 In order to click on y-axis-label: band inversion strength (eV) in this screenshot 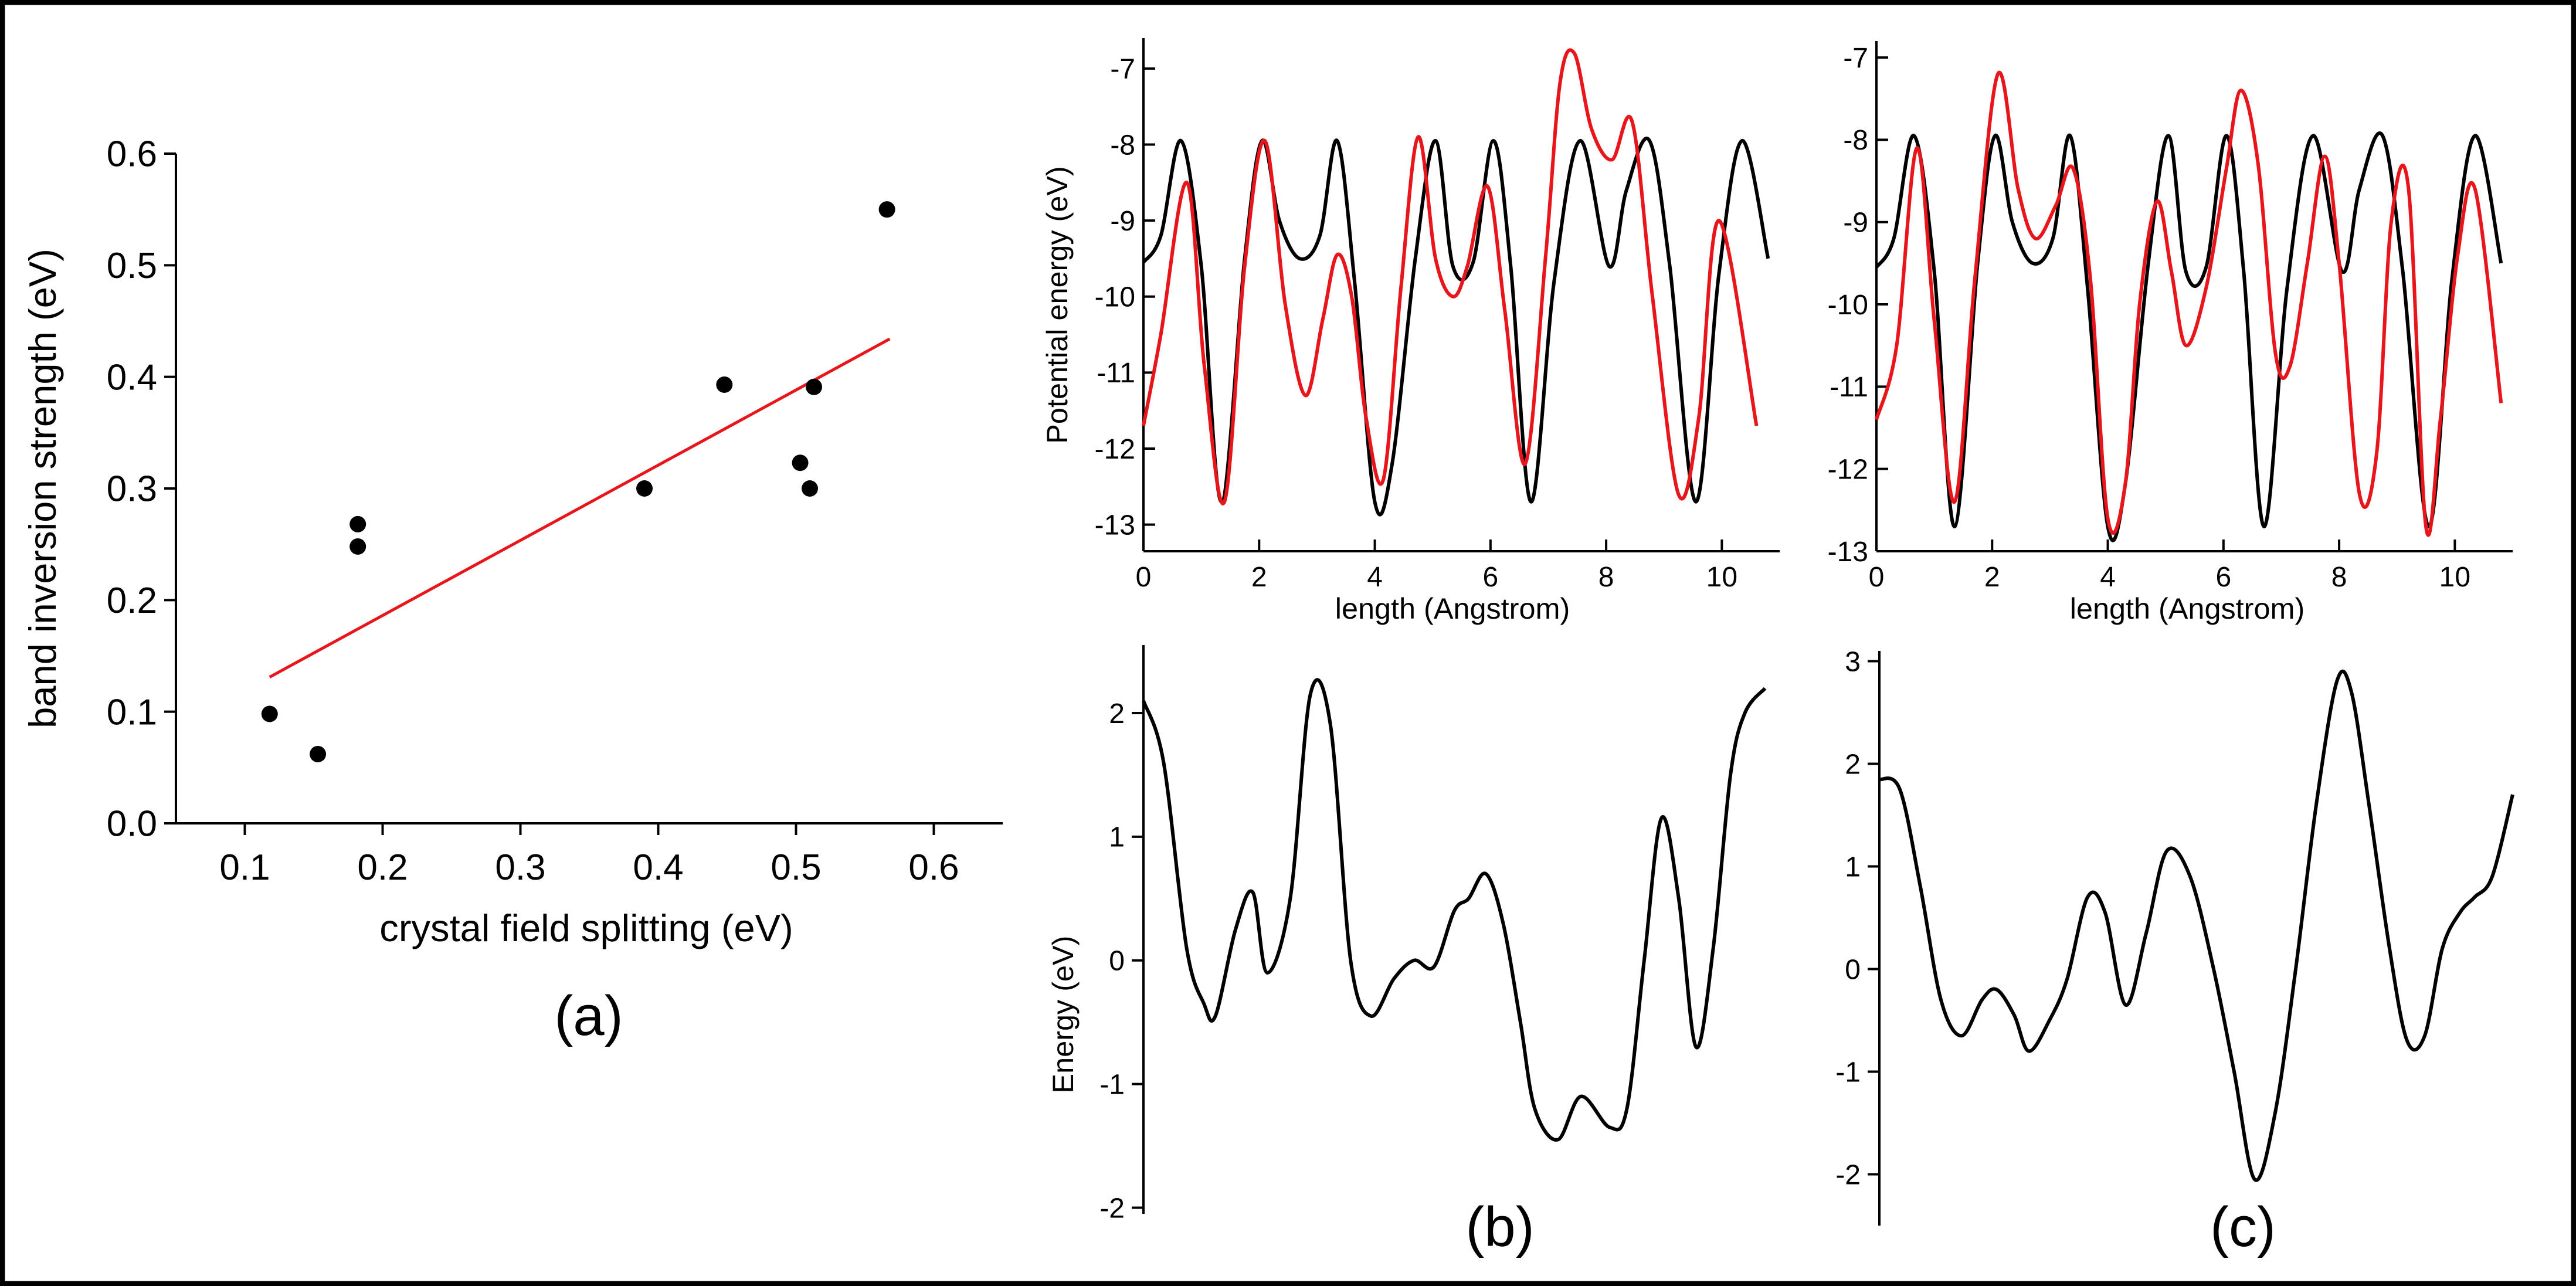, I will do `click(42, 488)`.